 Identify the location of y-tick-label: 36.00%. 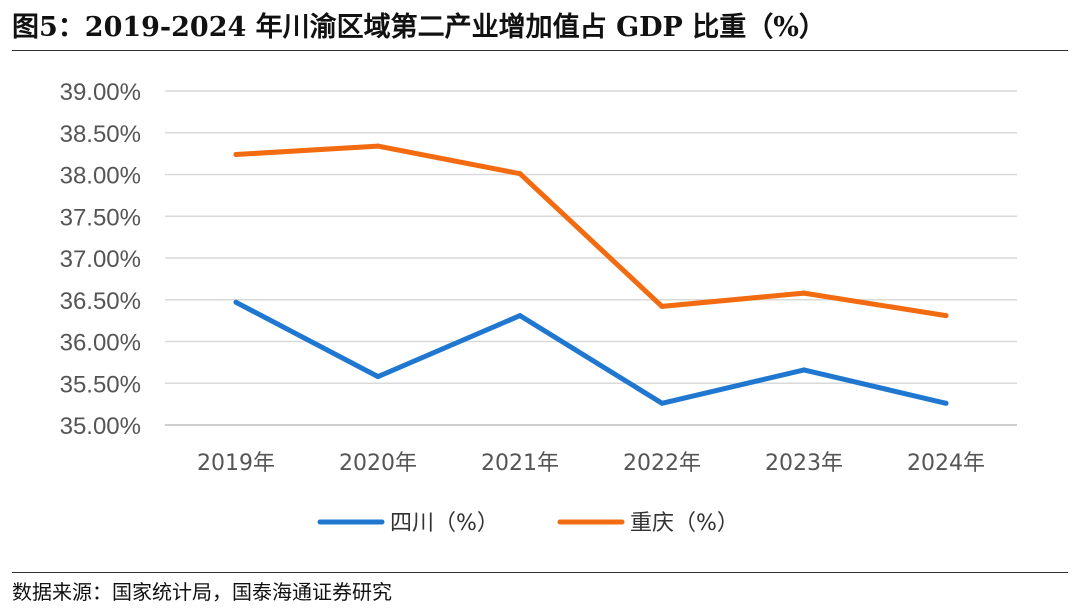
(100, 343).